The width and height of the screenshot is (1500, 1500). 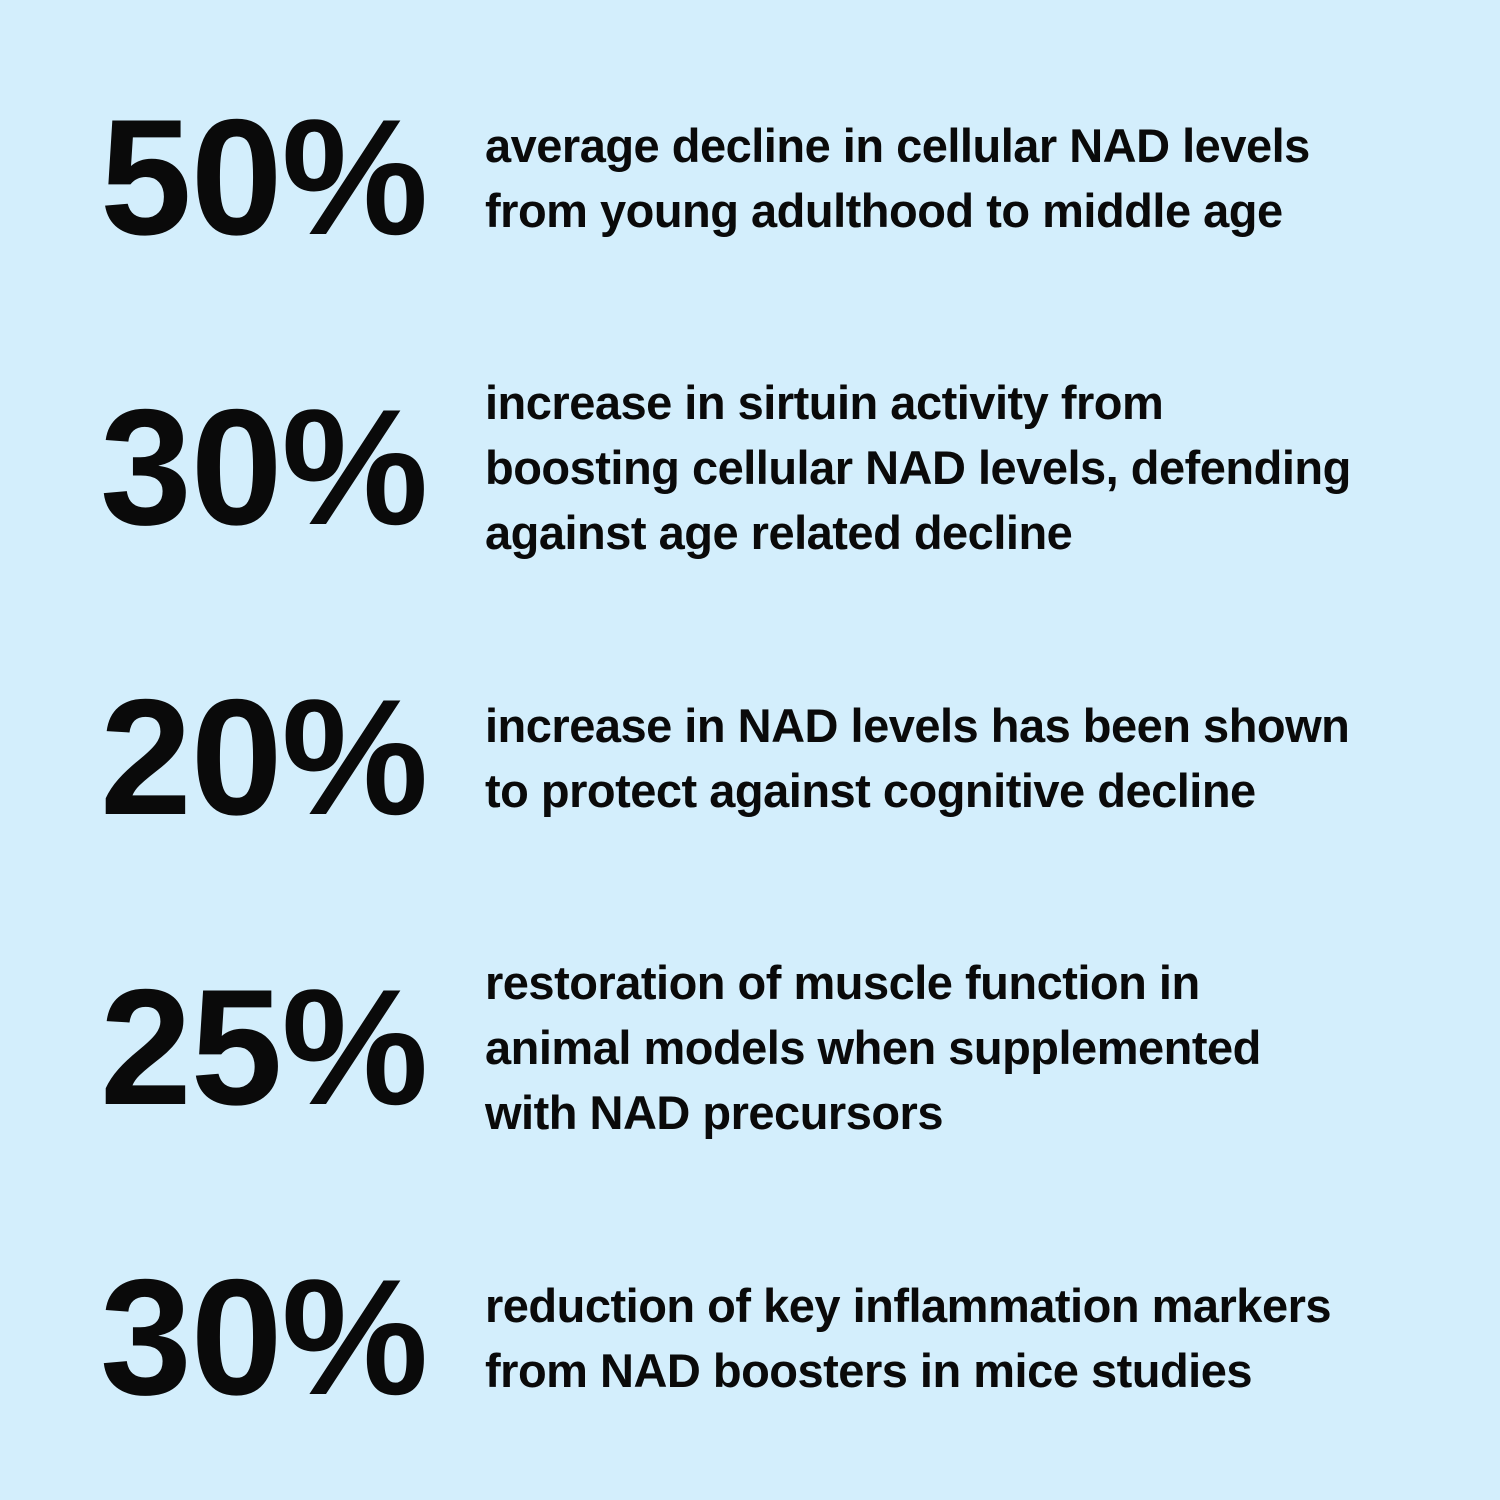 What do you see at coordinates (870, 790) in the screenshot?
I see `stat-description-line: to protect against cognitive decline` at bounding box center [870, 790].